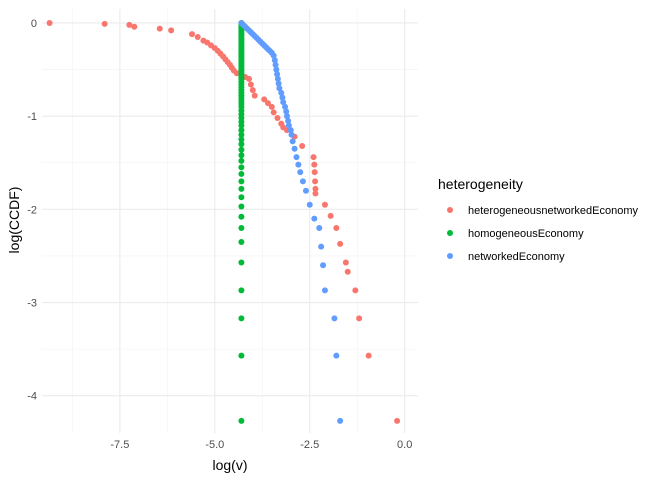 This screenshot has width=672, height=480. I want to click on x-axis-ticks: -7.5 -5.0 -2.5 0.0, so click(261, 445).